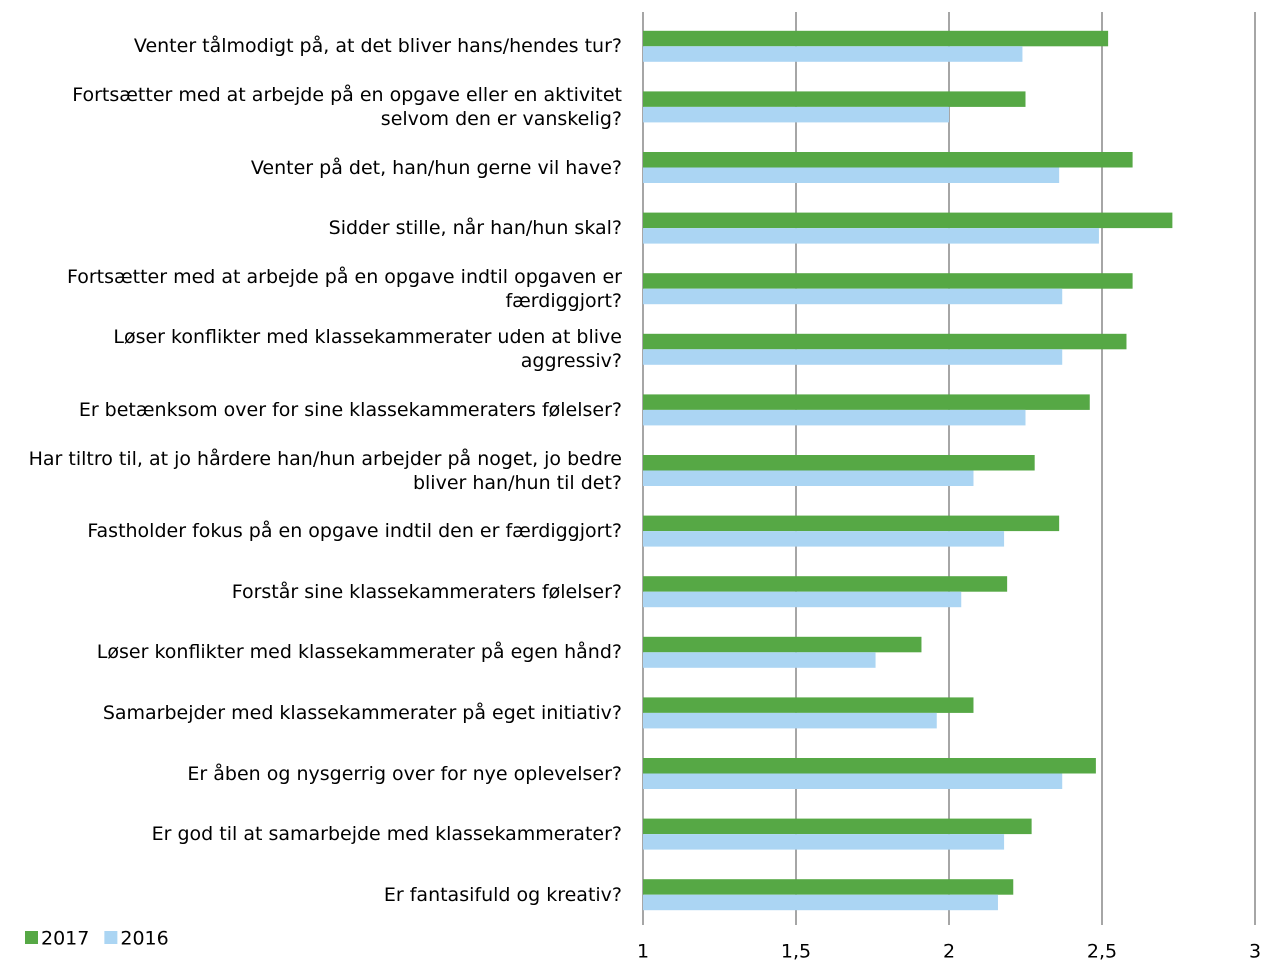 The image size is (1261, 963). Describe the element at coordinates (949, 952) in the screenshot. I see `x-tick-label: 2` at that location.